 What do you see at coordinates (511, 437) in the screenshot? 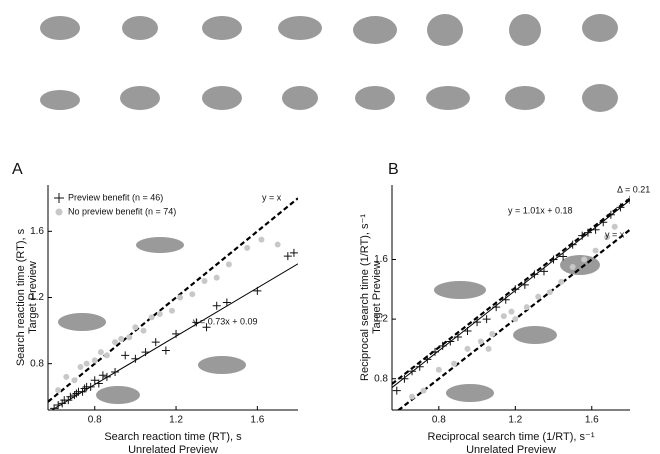
I see `x-axis-label: Reciprocal search time (1/RT), s⁻¹` at bounding box center [511, 437].